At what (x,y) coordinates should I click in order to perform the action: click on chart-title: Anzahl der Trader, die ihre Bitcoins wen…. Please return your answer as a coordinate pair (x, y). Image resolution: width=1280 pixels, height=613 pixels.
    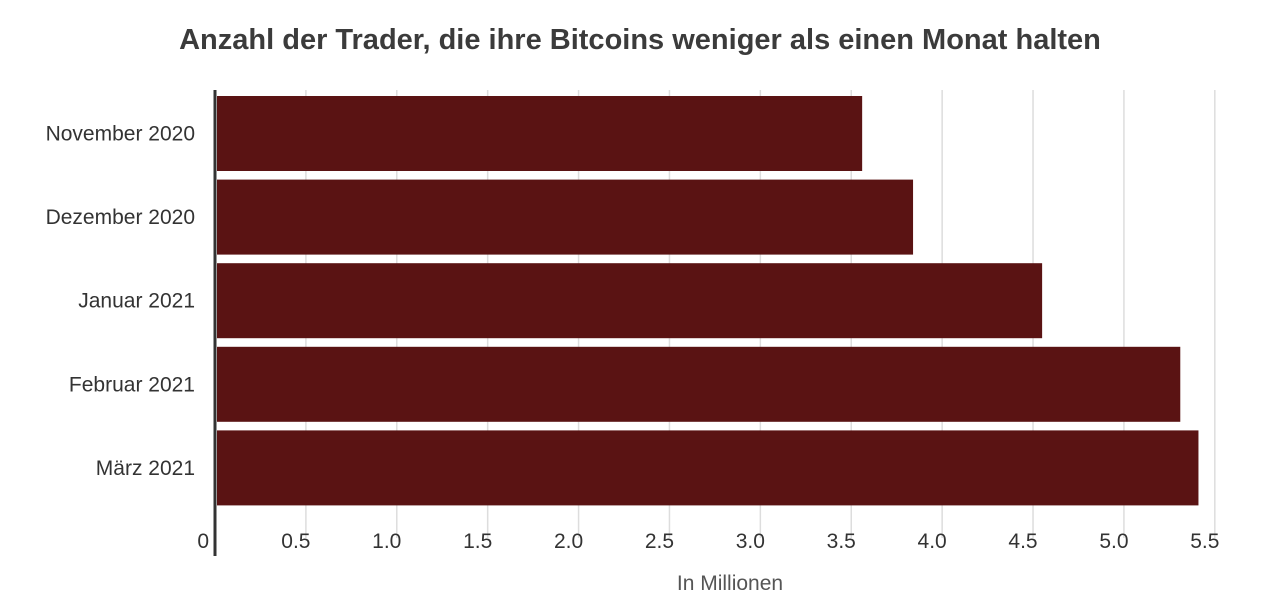
    Looking at the image, I should click on (640, 40).